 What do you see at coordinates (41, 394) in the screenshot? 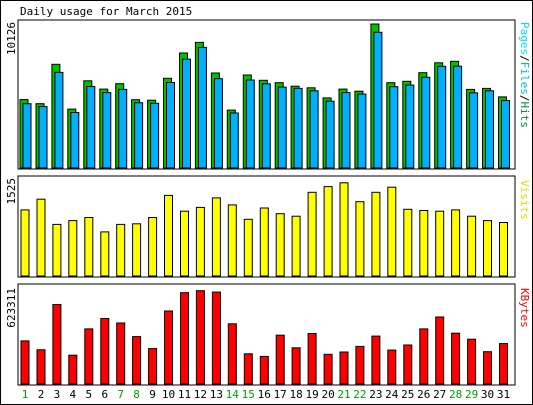
I see `x-tick-label-2: 2` at bounding box center [41, 394].